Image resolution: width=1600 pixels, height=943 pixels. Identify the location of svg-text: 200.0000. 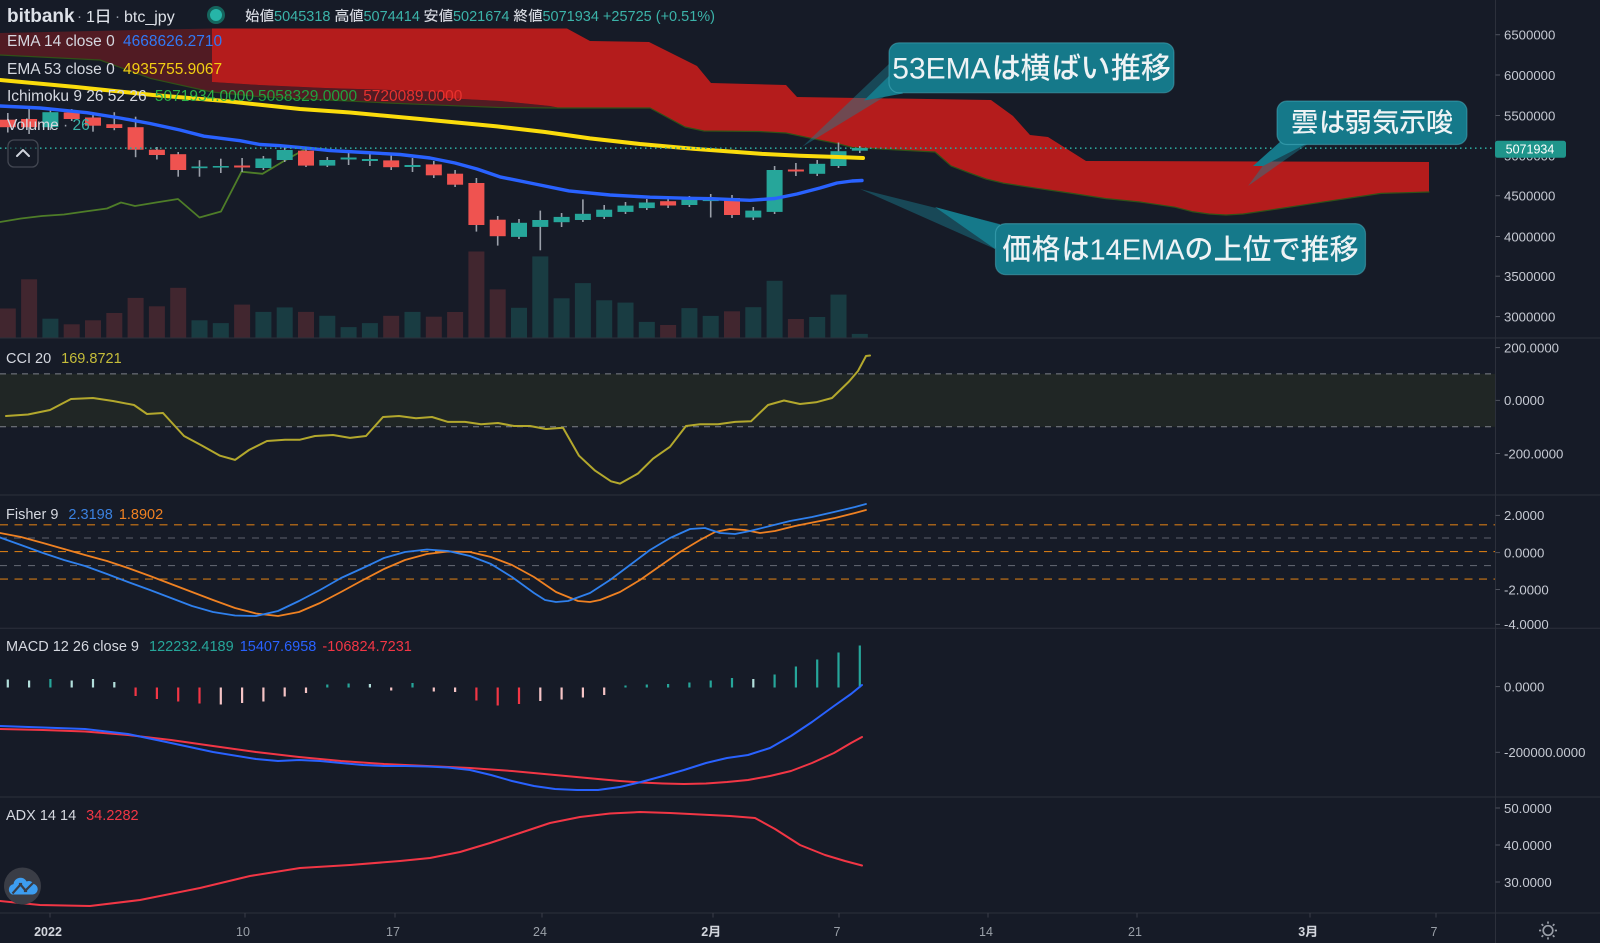
(1531, 348).